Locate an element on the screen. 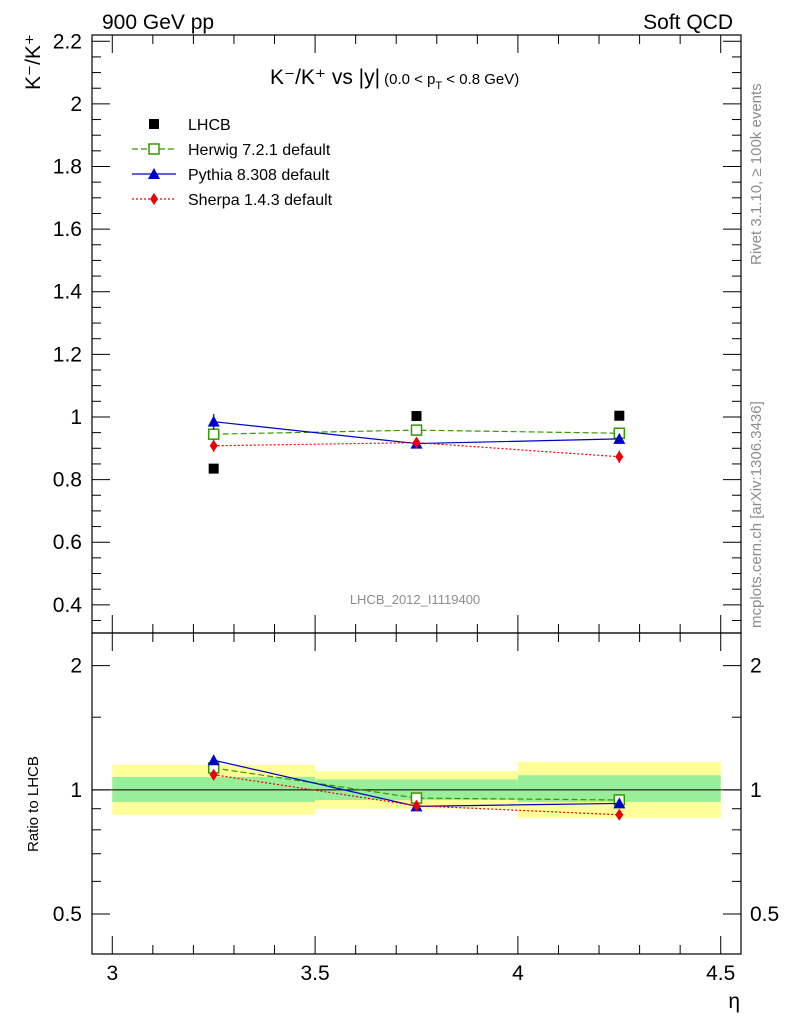 The width and height of the screenshot is (786, 1024). main-series-group is located at coordinates (416, 442).